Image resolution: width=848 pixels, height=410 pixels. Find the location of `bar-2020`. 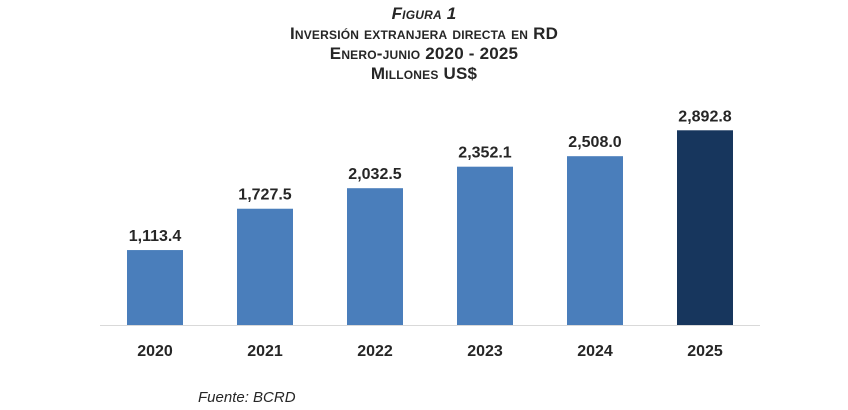

bar-2020 is located at coordinates (155, 287).